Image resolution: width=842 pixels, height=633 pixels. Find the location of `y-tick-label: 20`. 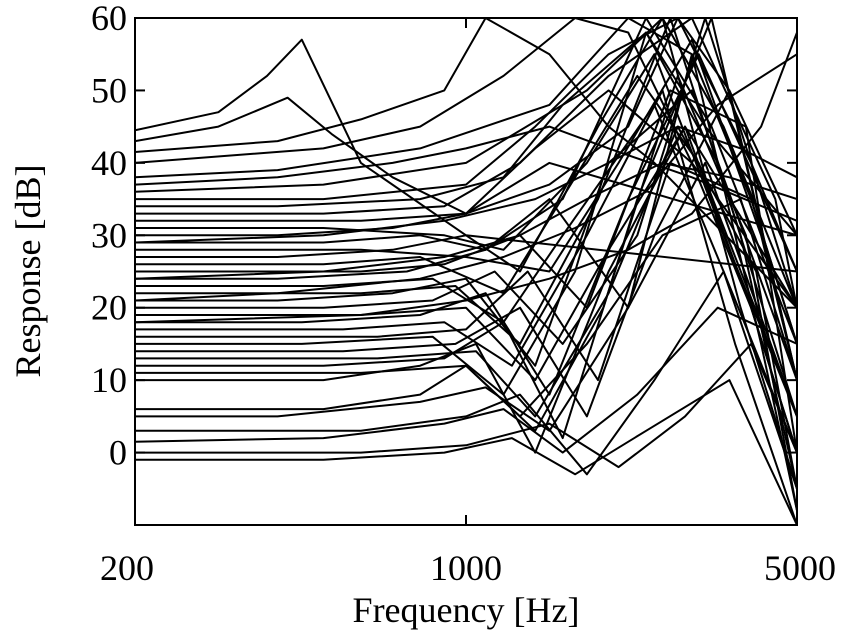

y-tick-label: 20 is located at coordinates (109, 308).